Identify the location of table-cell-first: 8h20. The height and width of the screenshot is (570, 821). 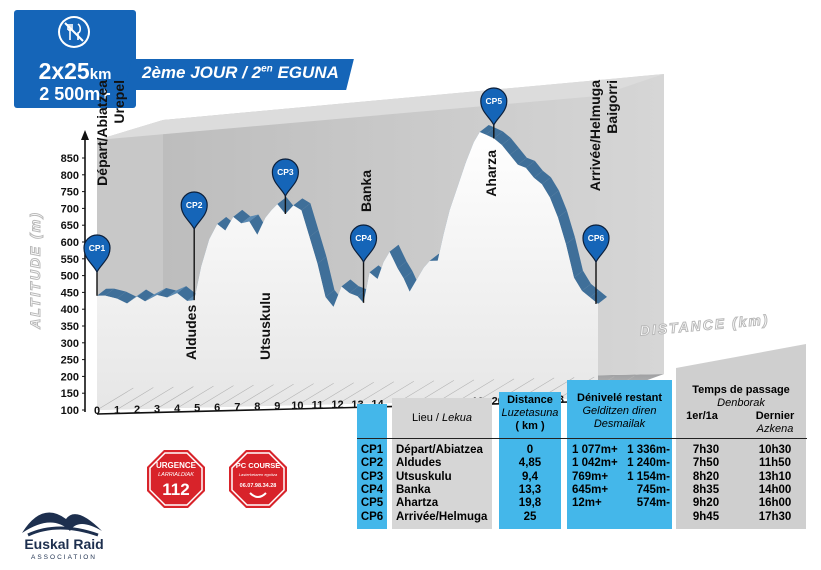
(706, 476).